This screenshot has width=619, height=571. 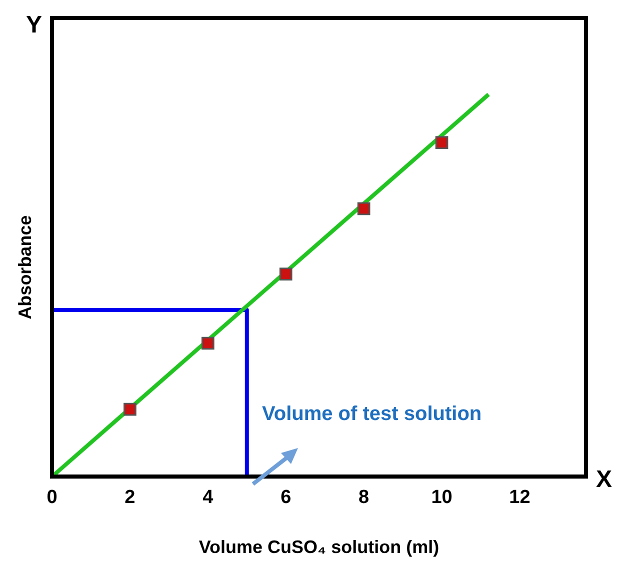 I want to click on x-tick-label: 0, so click(x=52, y=497).